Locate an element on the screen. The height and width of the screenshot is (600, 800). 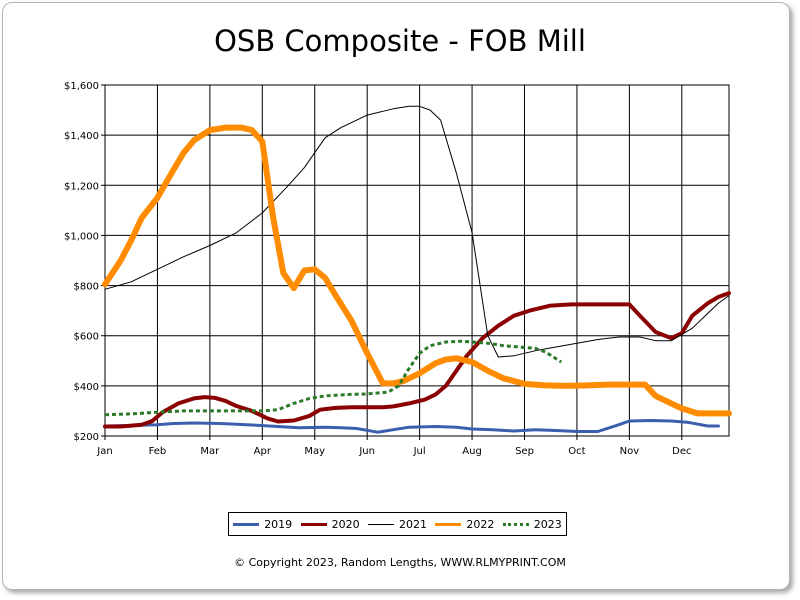
legend-label: 2023 is located at coordinates (547, 524).